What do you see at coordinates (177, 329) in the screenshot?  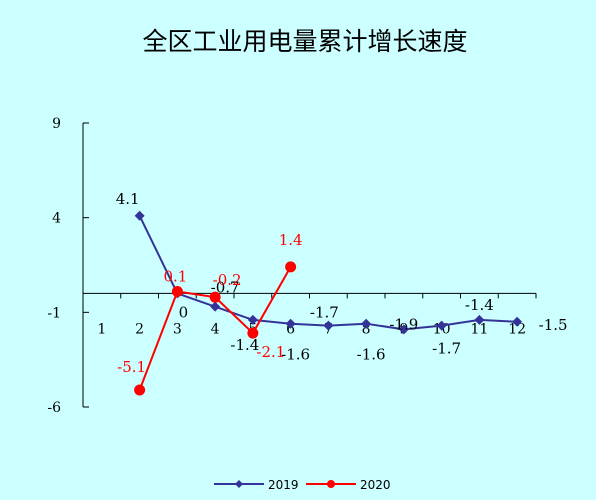 I see `x-tick-label: 3` at bounding box center [177, 329].